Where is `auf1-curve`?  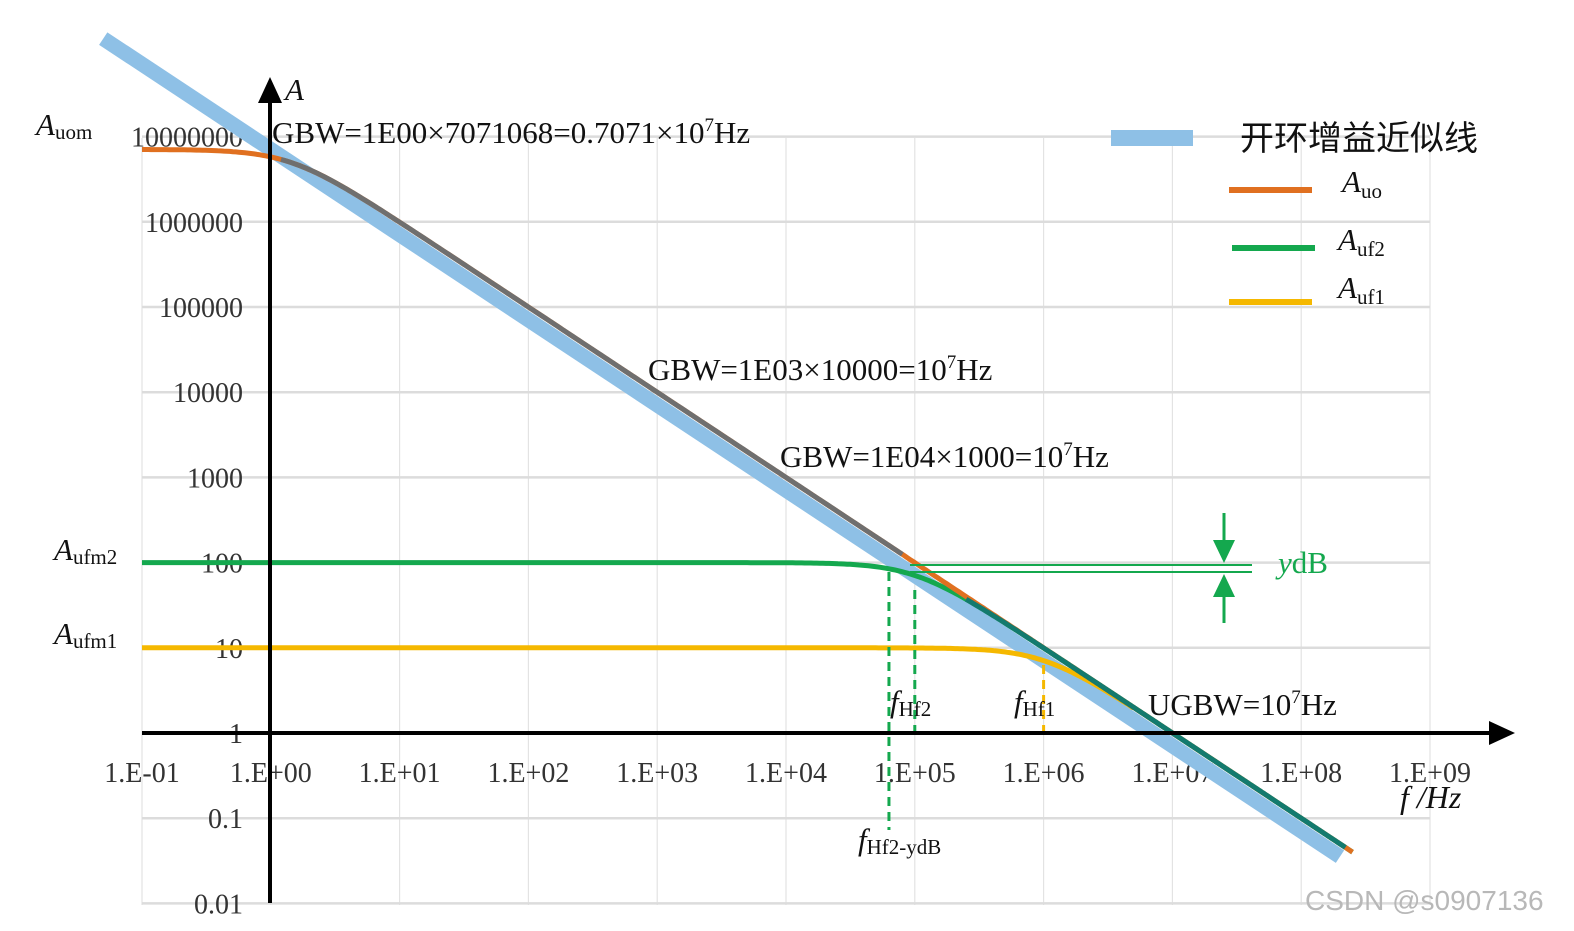
auf1-curve is located at coordinates (638, 678).